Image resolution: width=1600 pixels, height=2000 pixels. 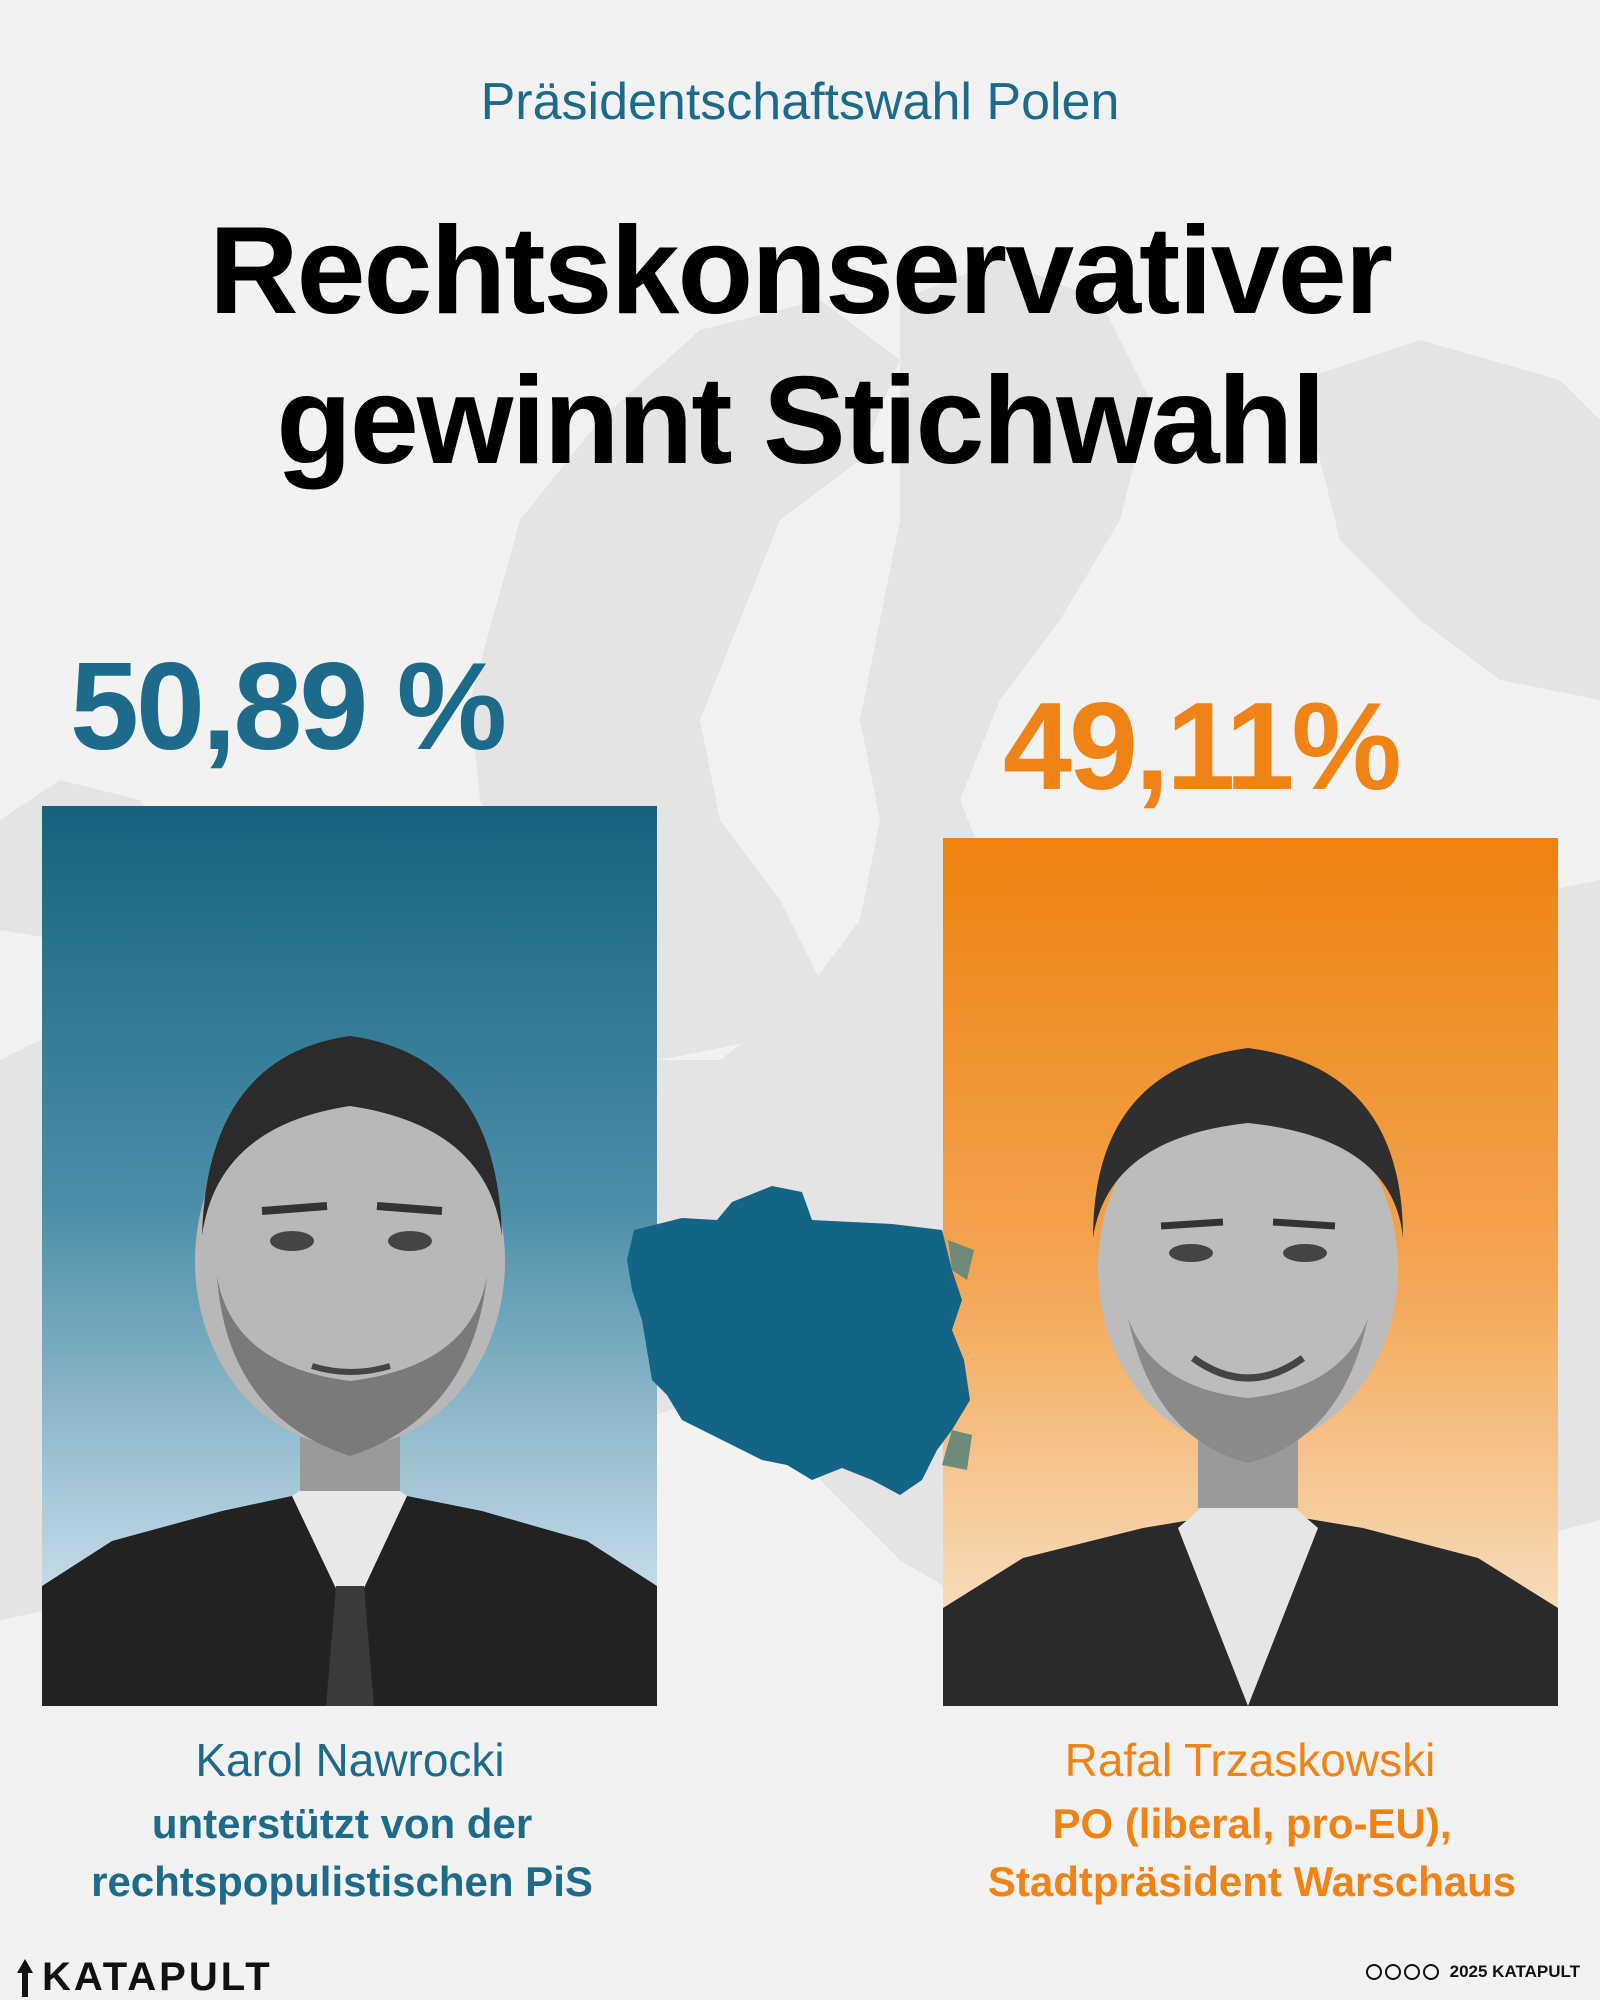 What do you see at coordinates (800, 1340) in the screenshot?
I see `poland-map-shape` at bounding box center [800, 1340].